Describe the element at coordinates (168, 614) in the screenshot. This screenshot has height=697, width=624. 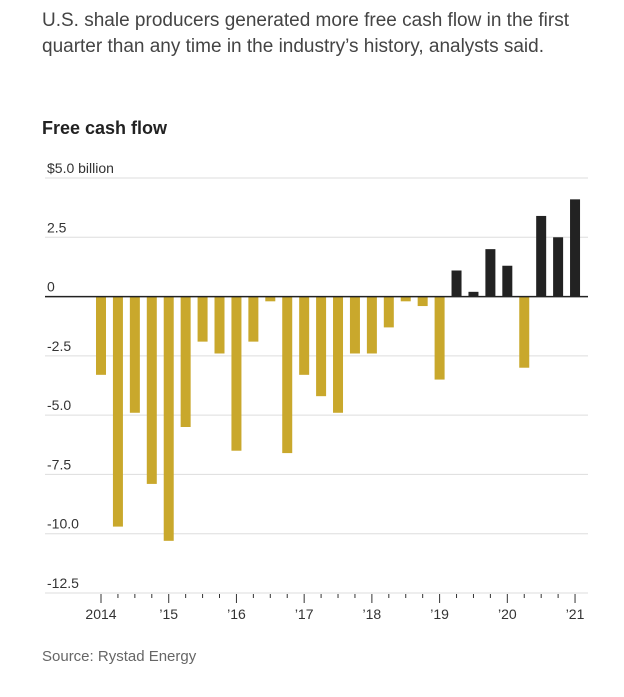
I see `x-tick-label: ’15` at that location.